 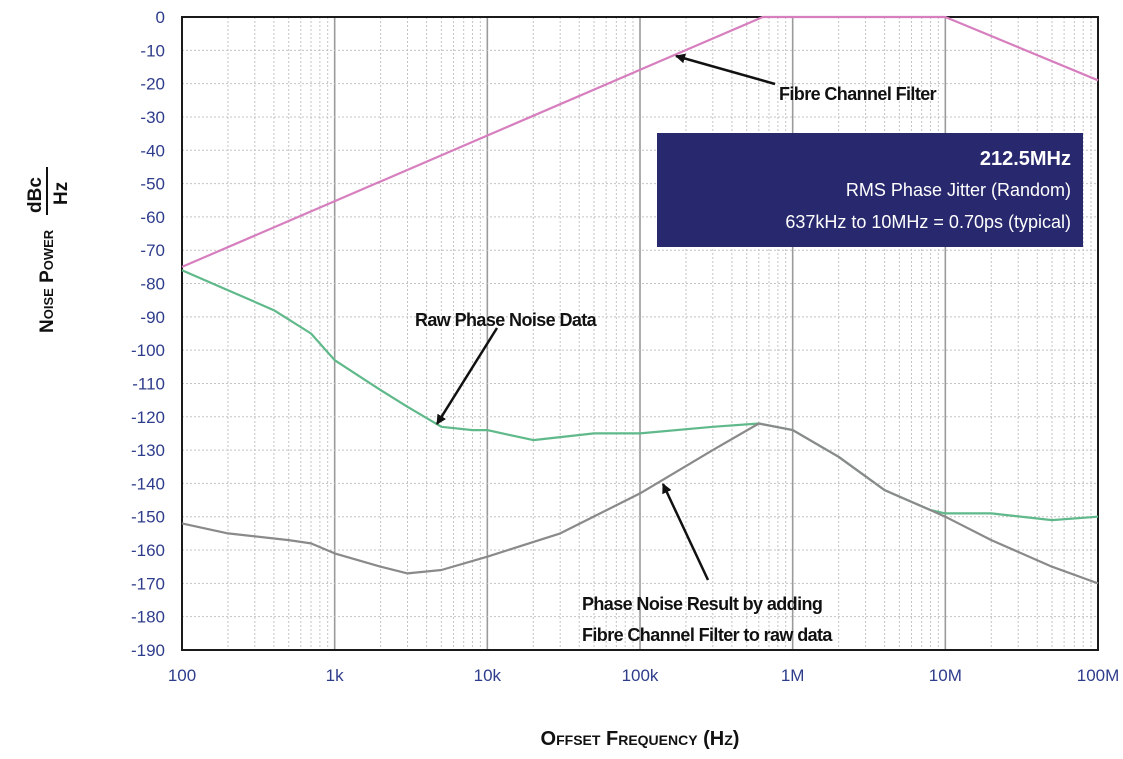 What do you see at coordinates (61, 193) in the screenshot?
I see `y-axis-units-denominator: Hz` at bounding box center [61, 193].